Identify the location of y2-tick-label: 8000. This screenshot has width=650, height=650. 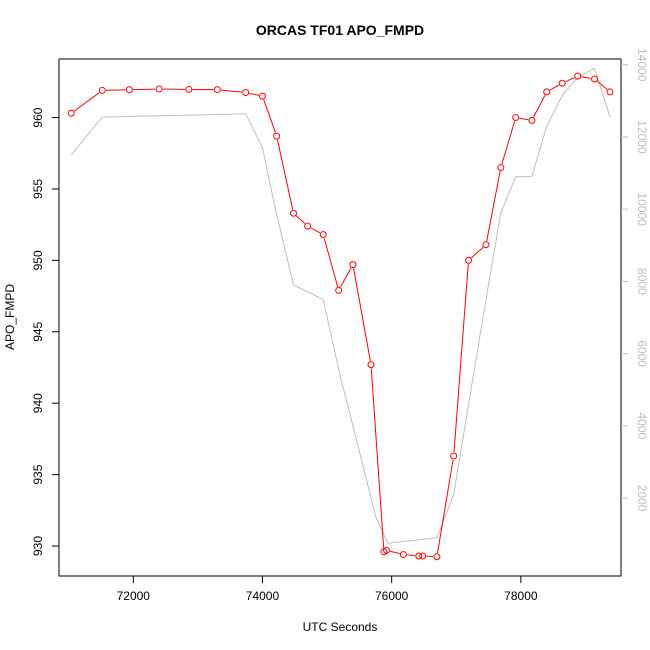
(642, 281).